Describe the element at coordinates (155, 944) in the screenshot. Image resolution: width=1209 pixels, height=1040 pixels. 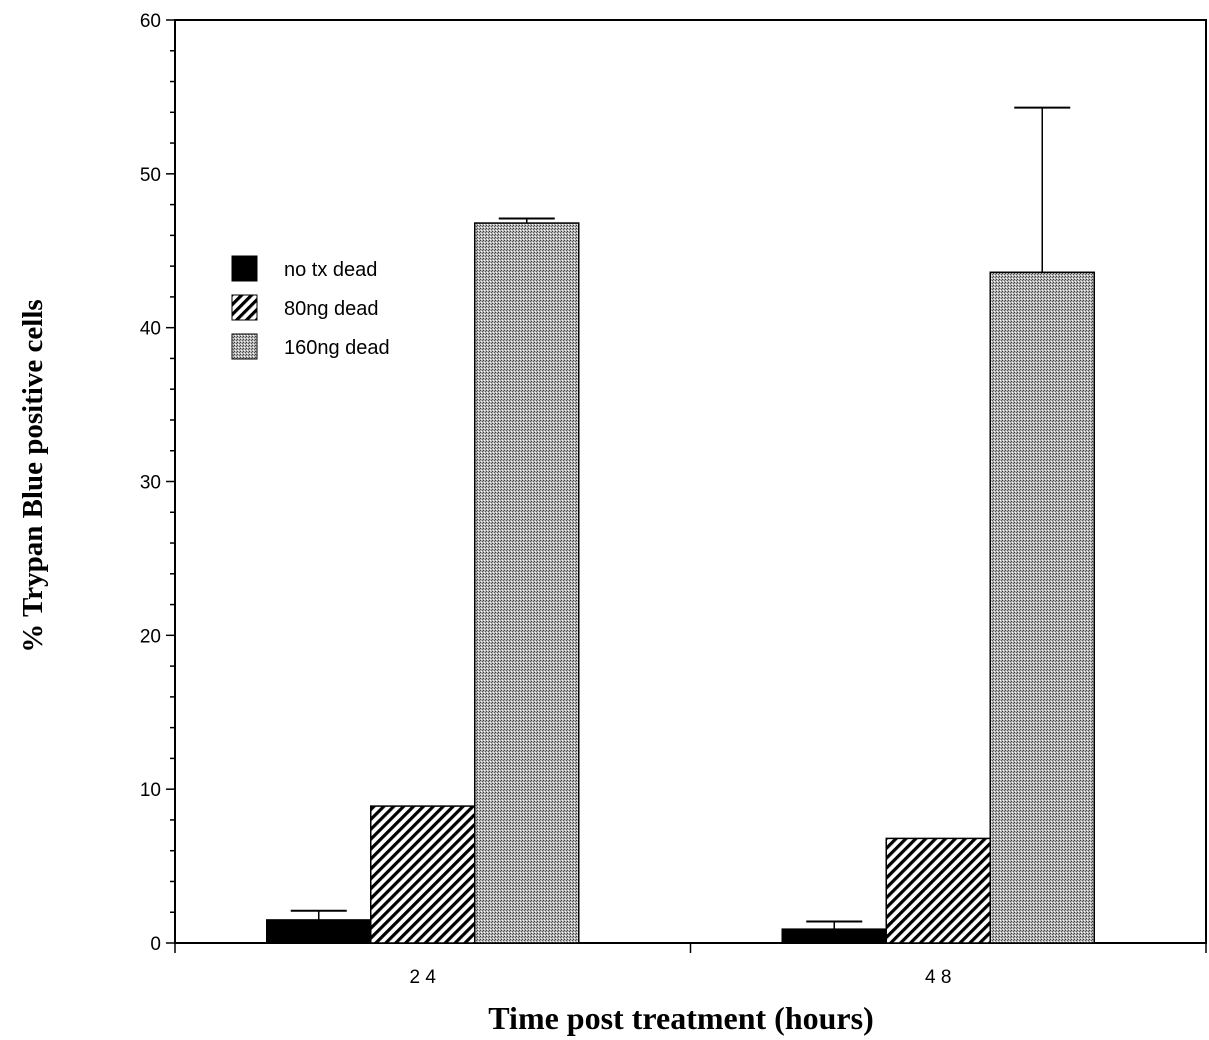
I see `y-tick-label: 0` at that location.